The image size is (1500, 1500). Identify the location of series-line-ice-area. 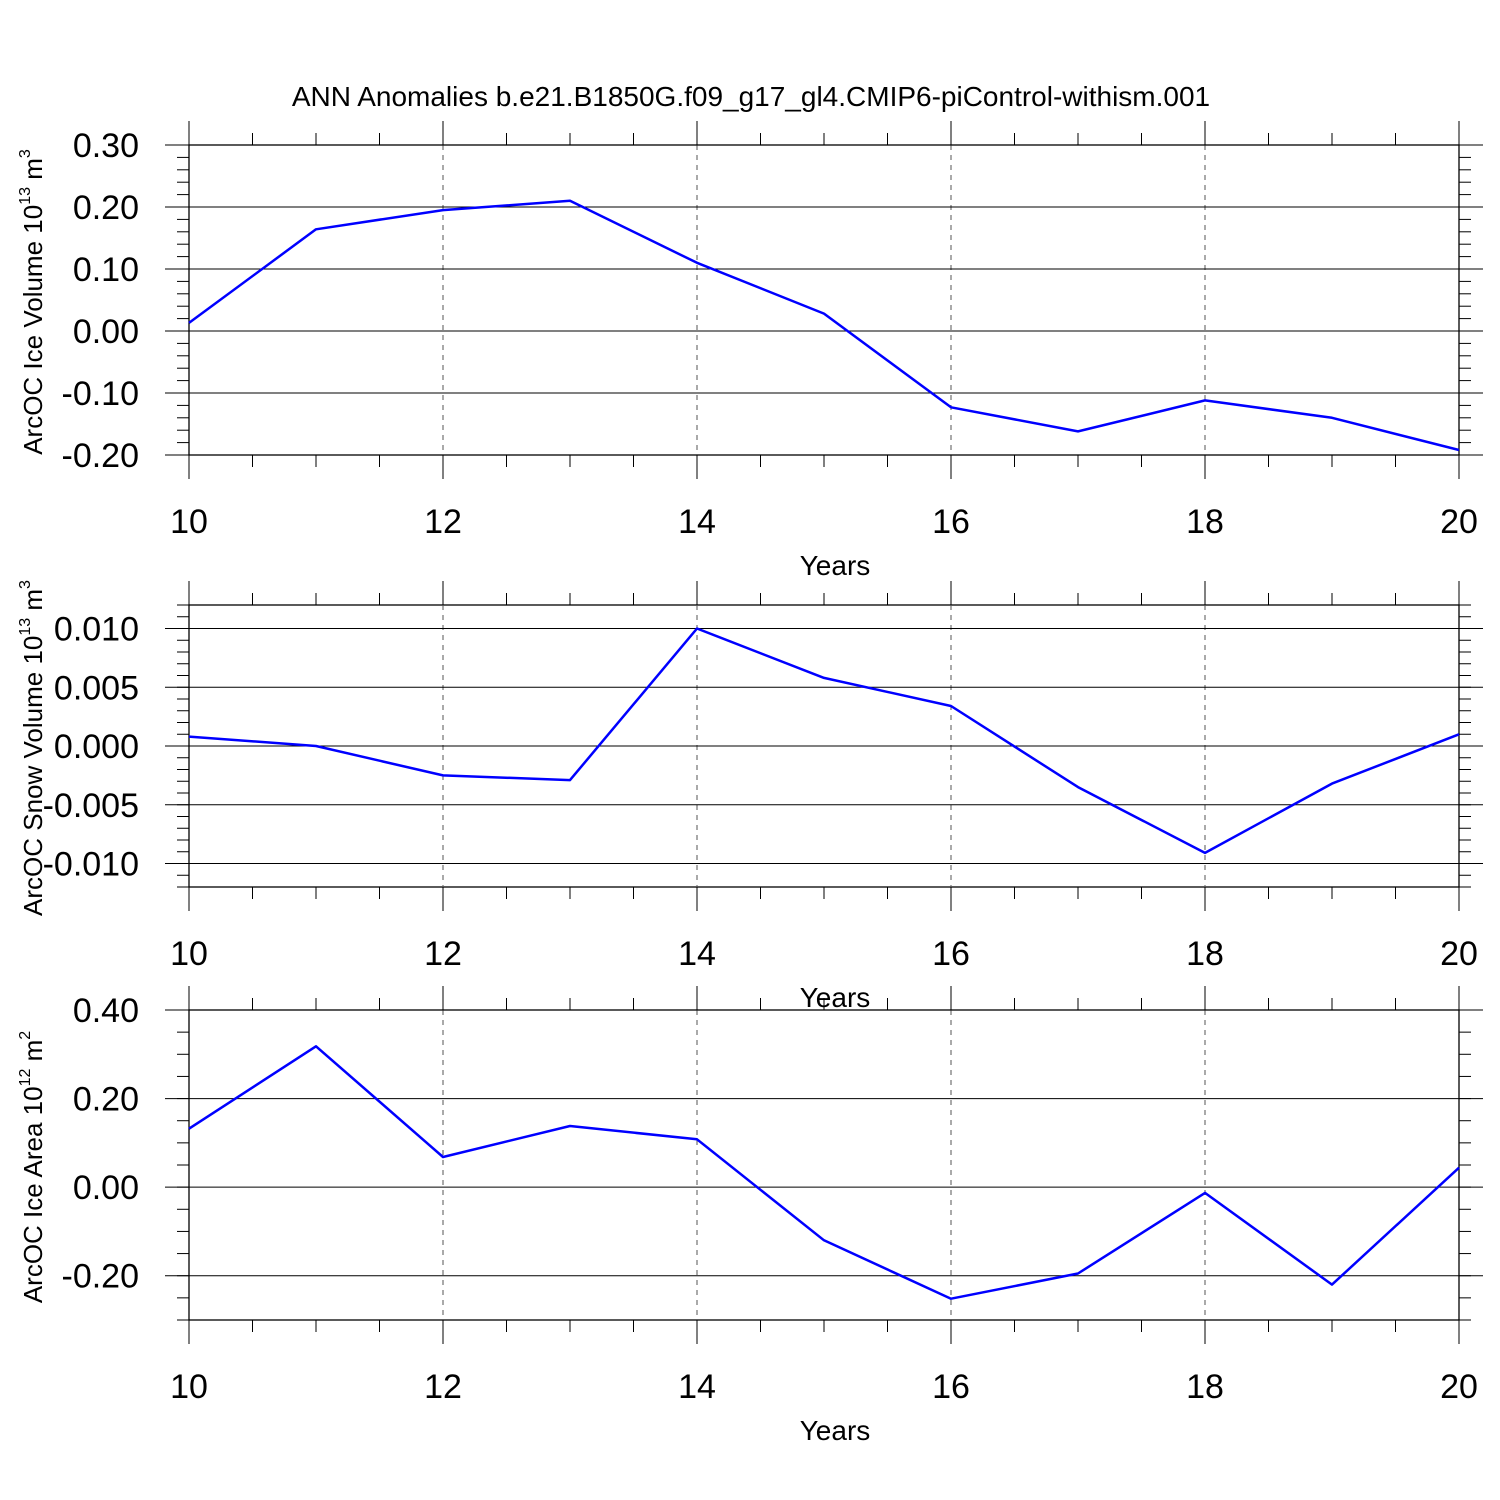
(824, 1172).